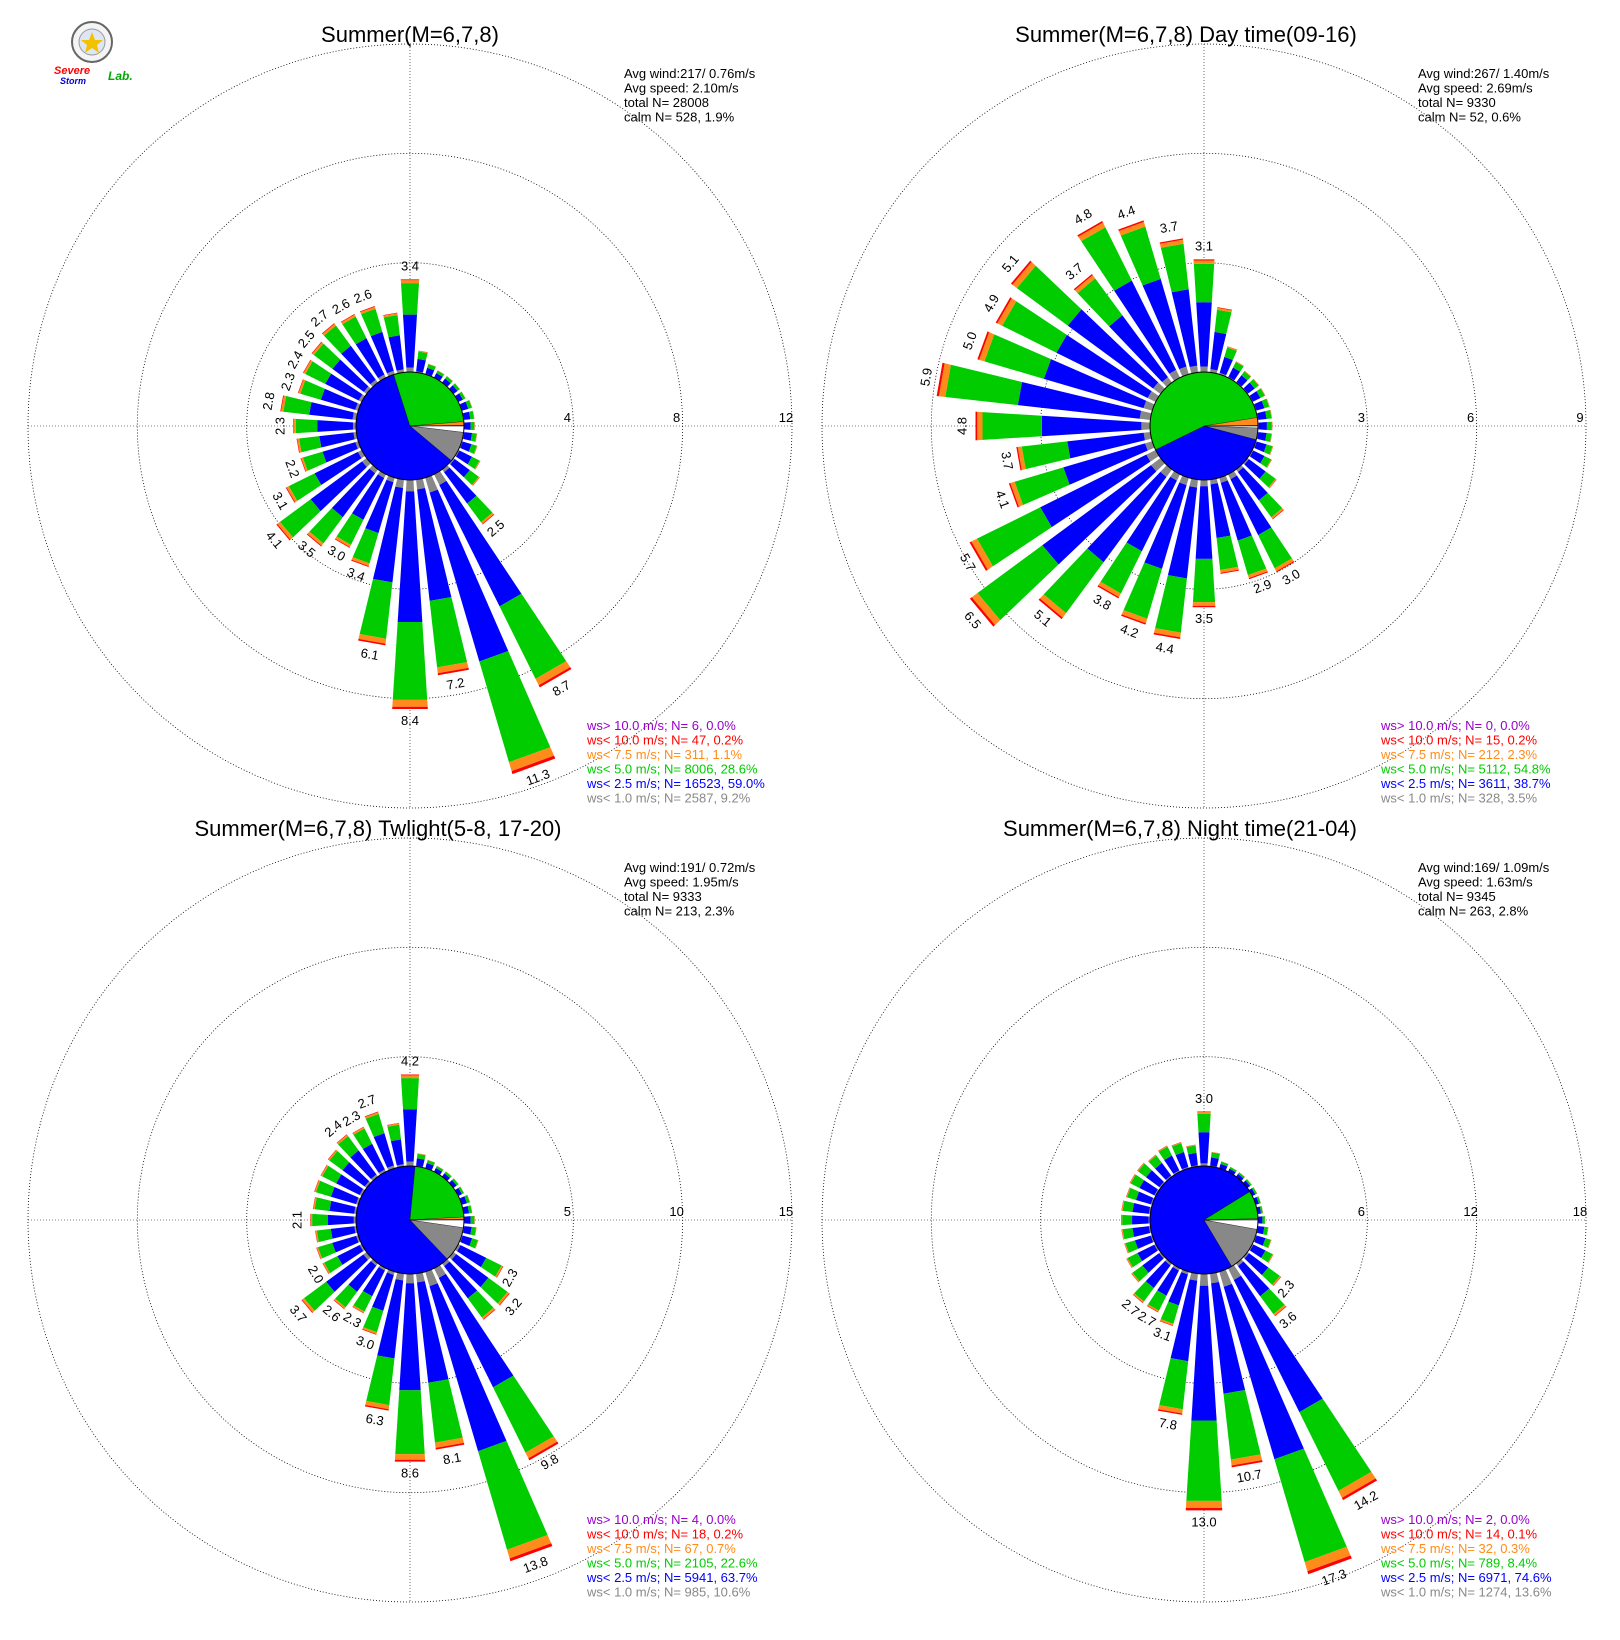 This screenshot has height=1640, width=1620. I want to click on ring-label: 18, so click(1580, 1211).